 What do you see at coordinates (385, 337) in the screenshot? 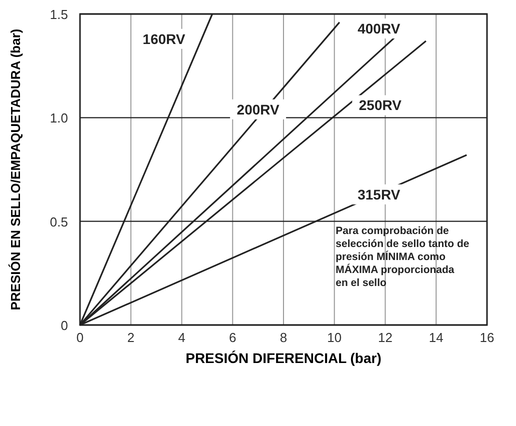
I see `x-tick-label: 12` at bounding box center [385, 337].